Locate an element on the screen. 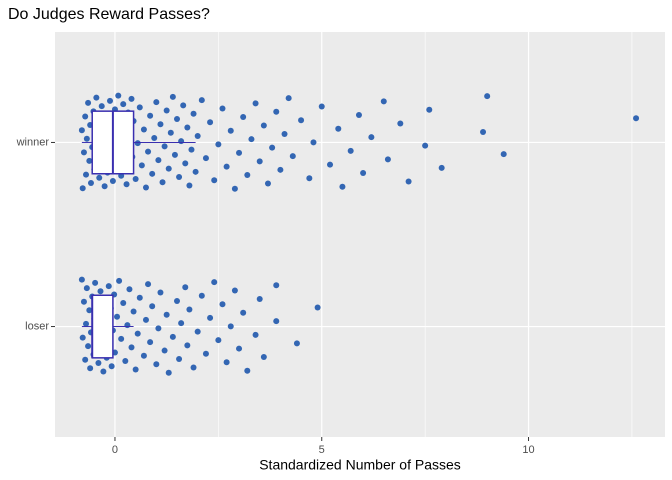 This screenshot has width=672, height=480. y-tick-label: winner is located at coordinates (33, 142).